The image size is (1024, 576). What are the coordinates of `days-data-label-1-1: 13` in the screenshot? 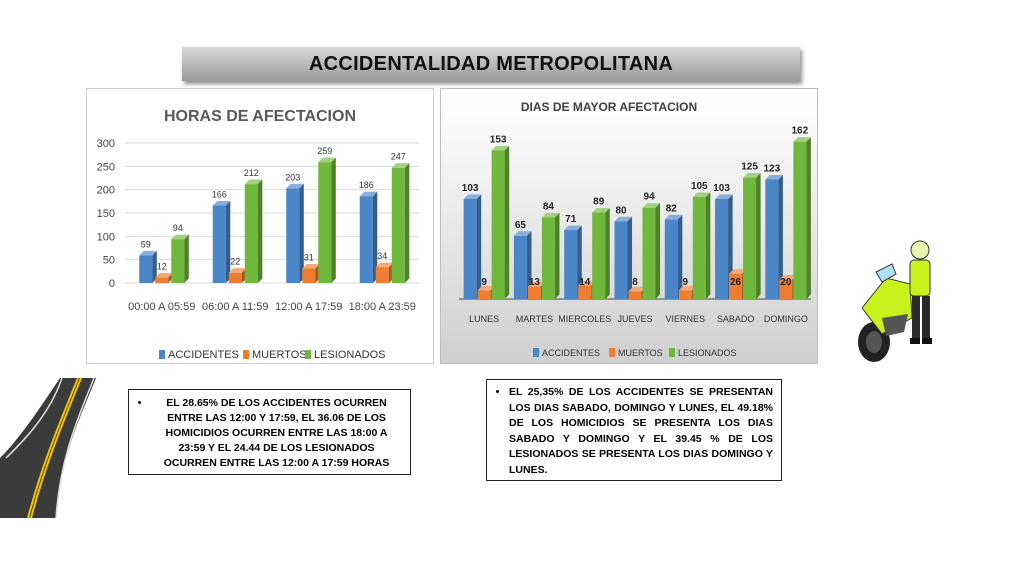 It's located at (535, 282).